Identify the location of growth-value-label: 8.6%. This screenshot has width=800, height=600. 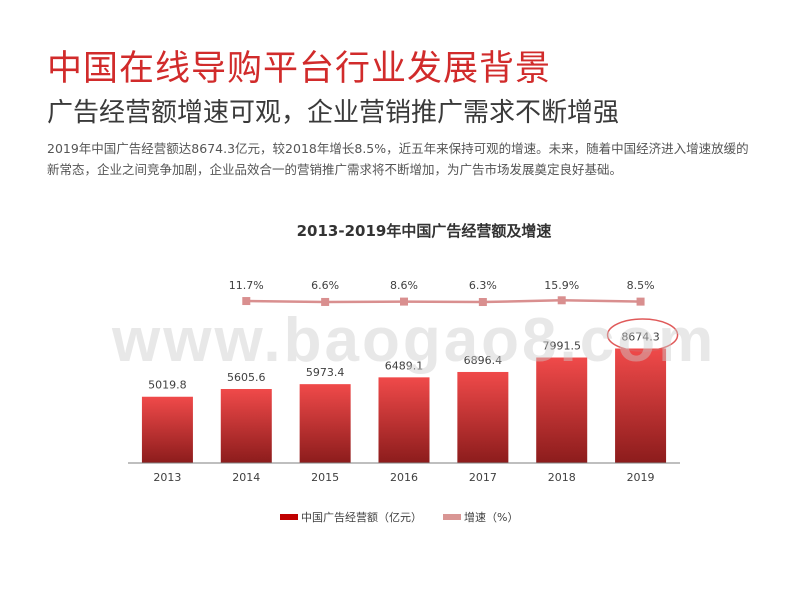
(404, 285).